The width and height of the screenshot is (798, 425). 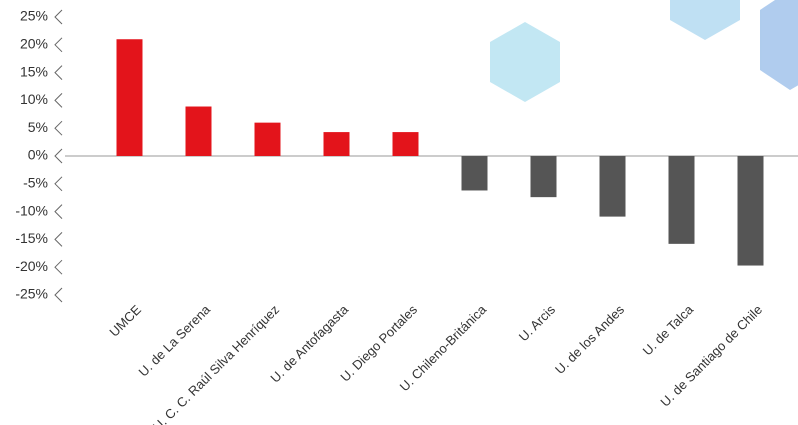 I want to click on x-tick-label: U. de los Andes, so click(x=589, y=339).